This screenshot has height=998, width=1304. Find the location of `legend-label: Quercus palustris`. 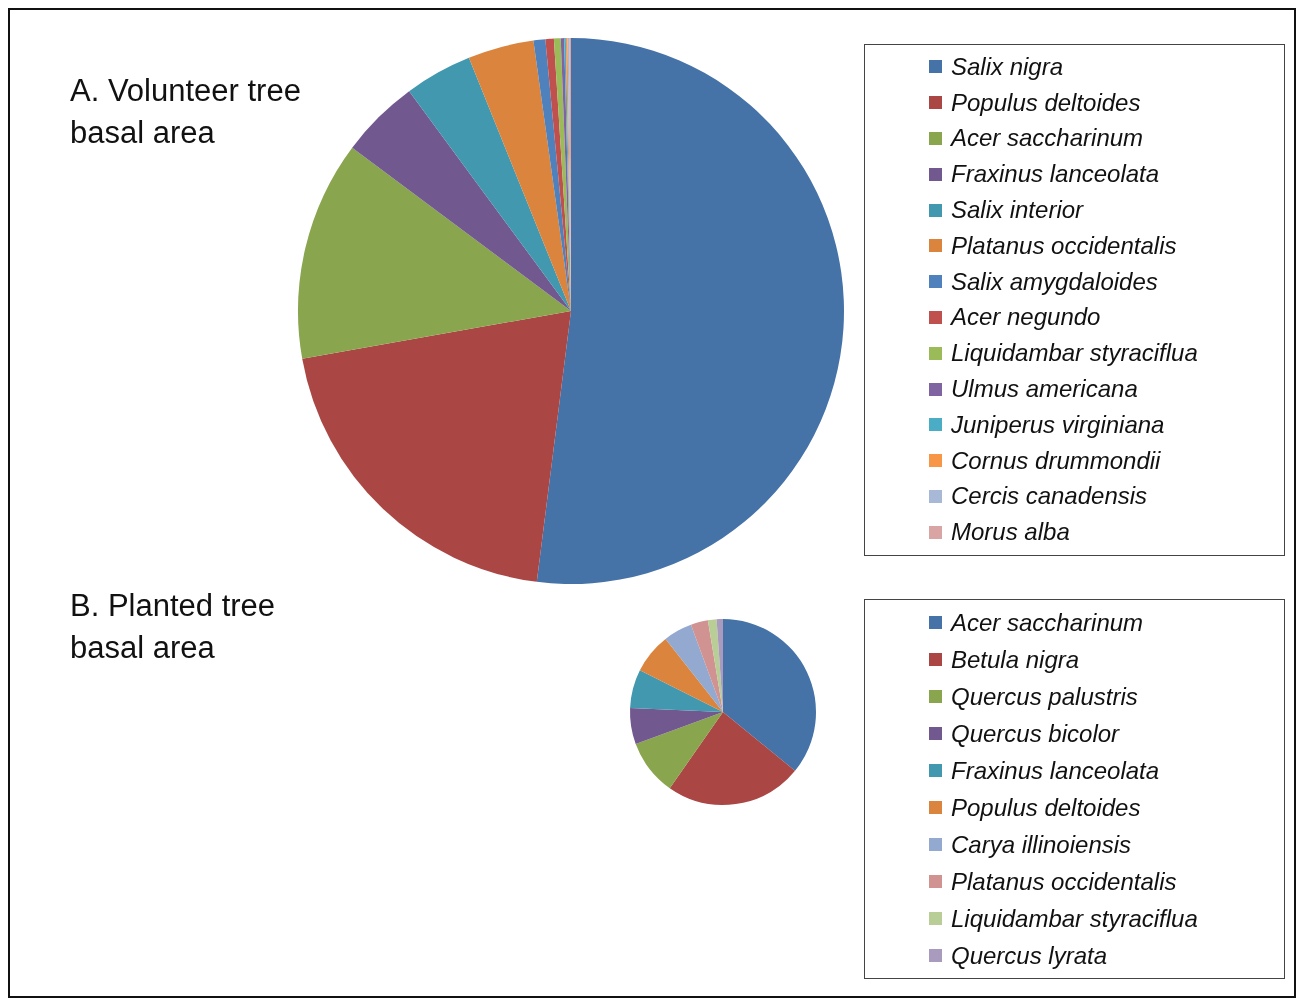

legend-label: Quercus palustris is located at coordinates (1044, 696).